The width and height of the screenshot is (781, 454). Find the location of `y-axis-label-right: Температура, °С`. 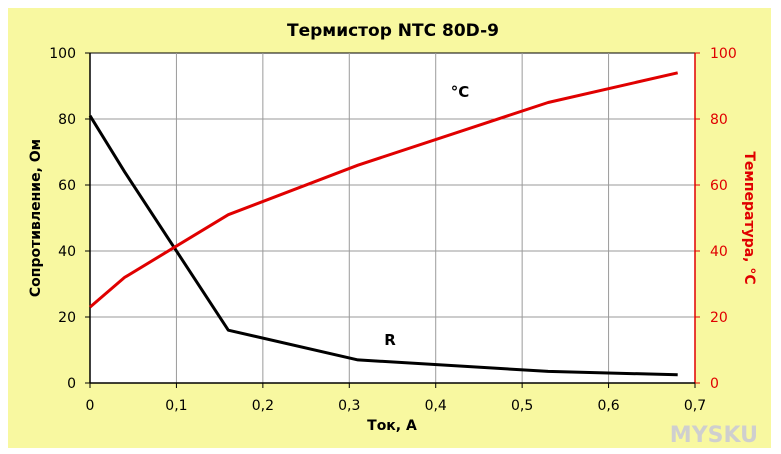

y-axis-label-right: Температура, °С is located at coordinates (749, 217).